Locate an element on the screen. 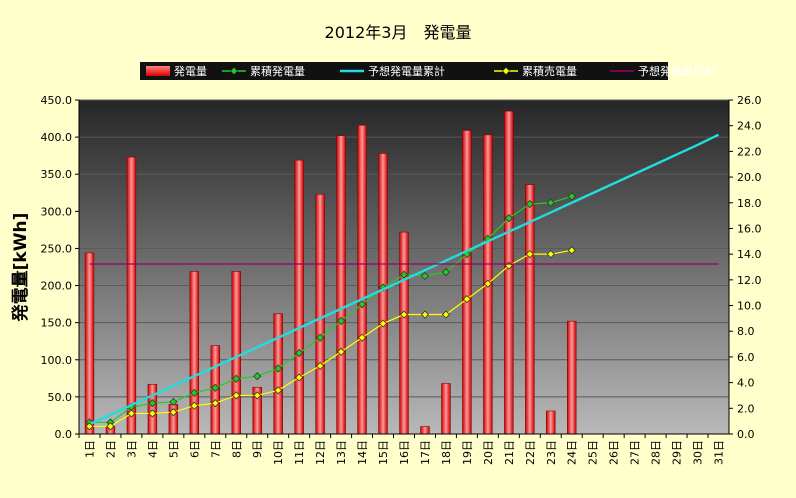 The image size is (796, 498). x-tick-label: 31日 is located at coordinates (719, 452).